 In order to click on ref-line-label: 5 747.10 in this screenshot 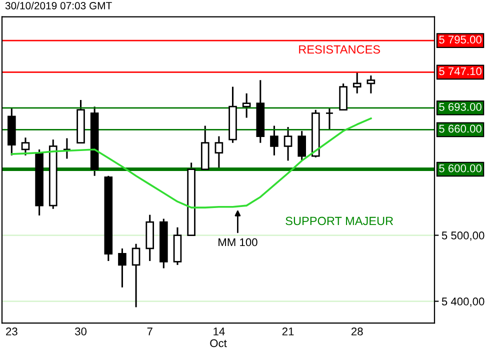, I will do `click(460, 71)`.